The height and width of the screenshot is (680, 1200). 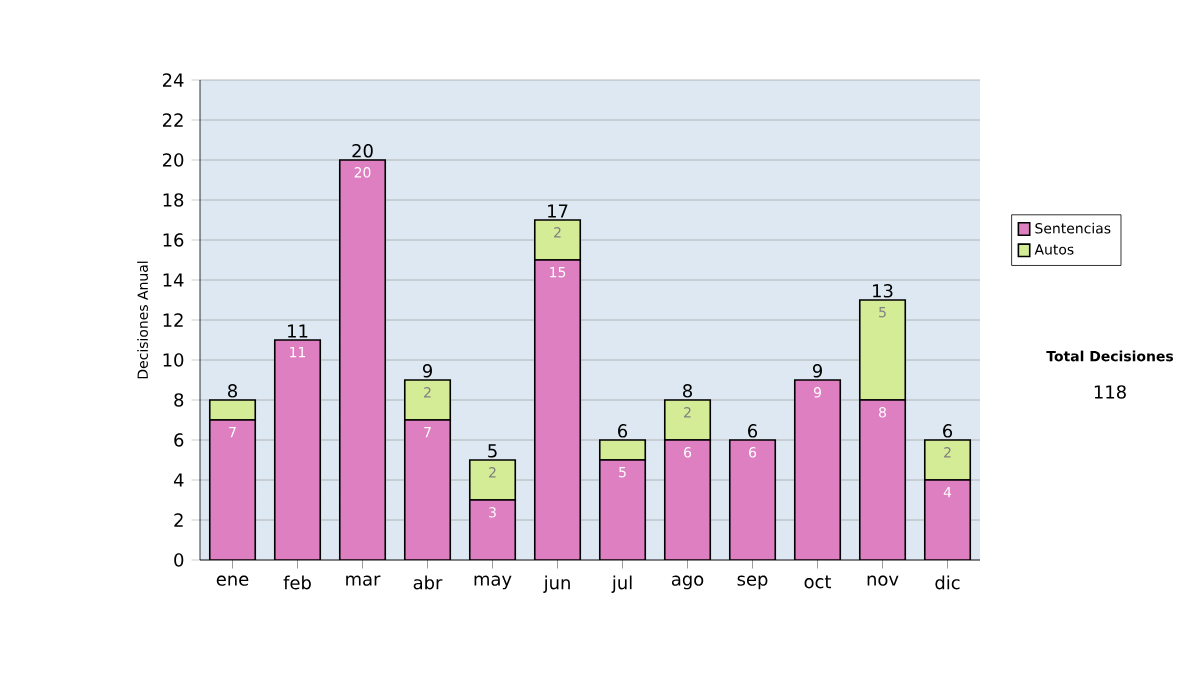 I want to click on x-tick-label: ago, so click(x=687, y=582).